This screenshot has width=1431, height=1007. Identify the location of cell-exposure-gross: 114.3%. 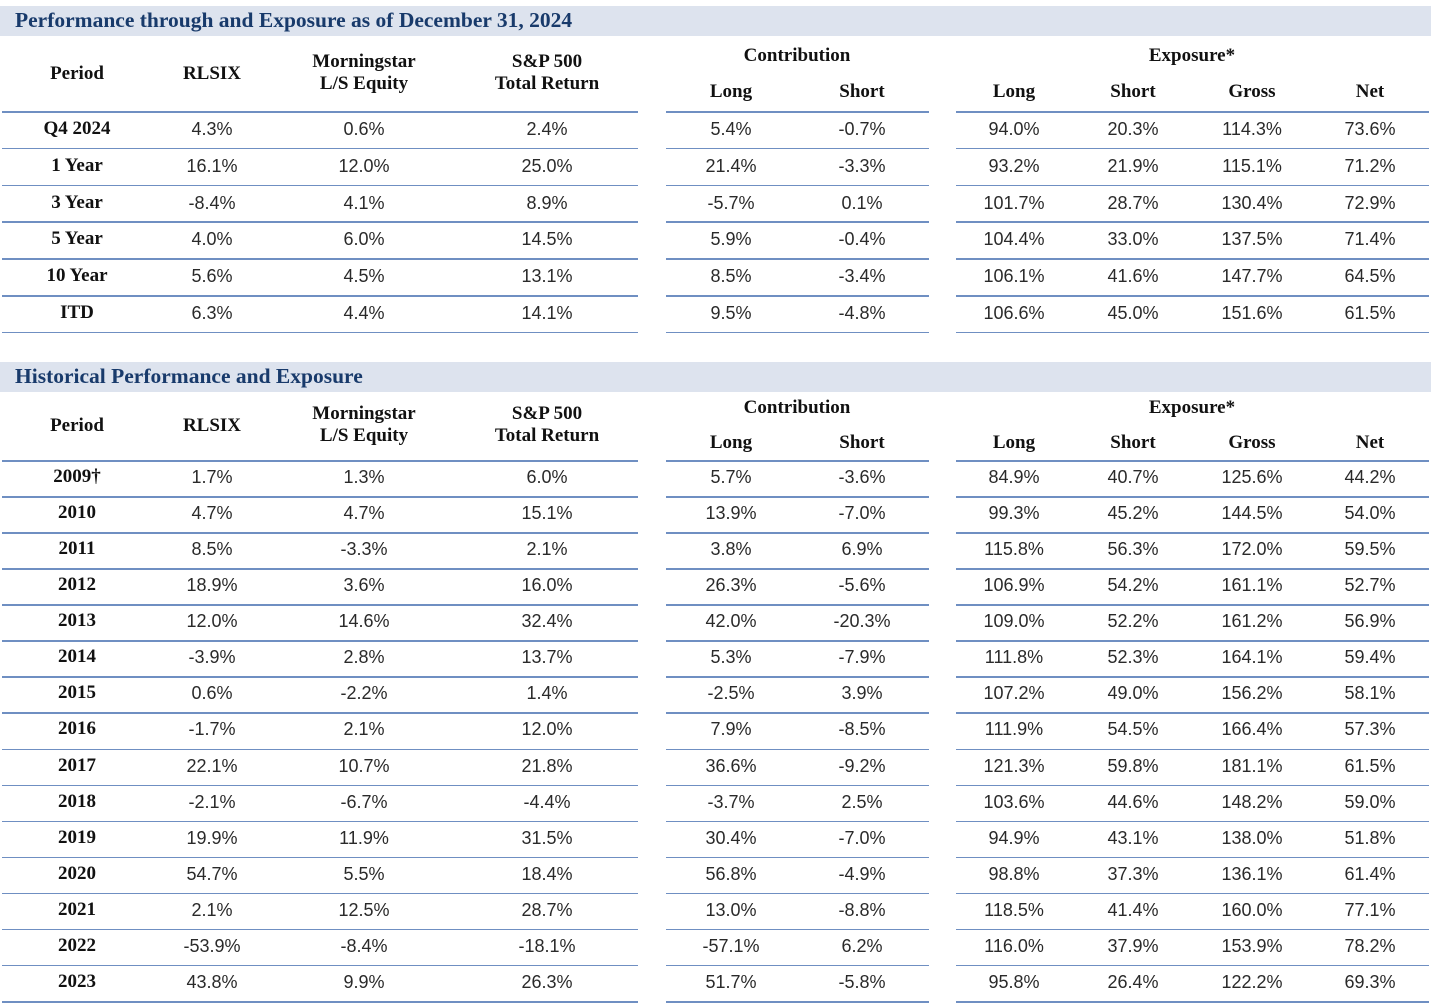
(1252, 129).